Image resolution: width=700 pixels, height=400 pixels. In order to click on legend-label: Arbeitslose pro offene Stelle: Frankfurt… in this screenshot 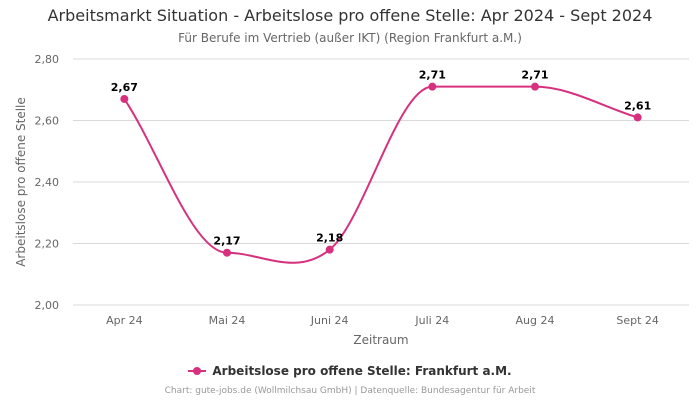, I will do `click(362, 371)`.